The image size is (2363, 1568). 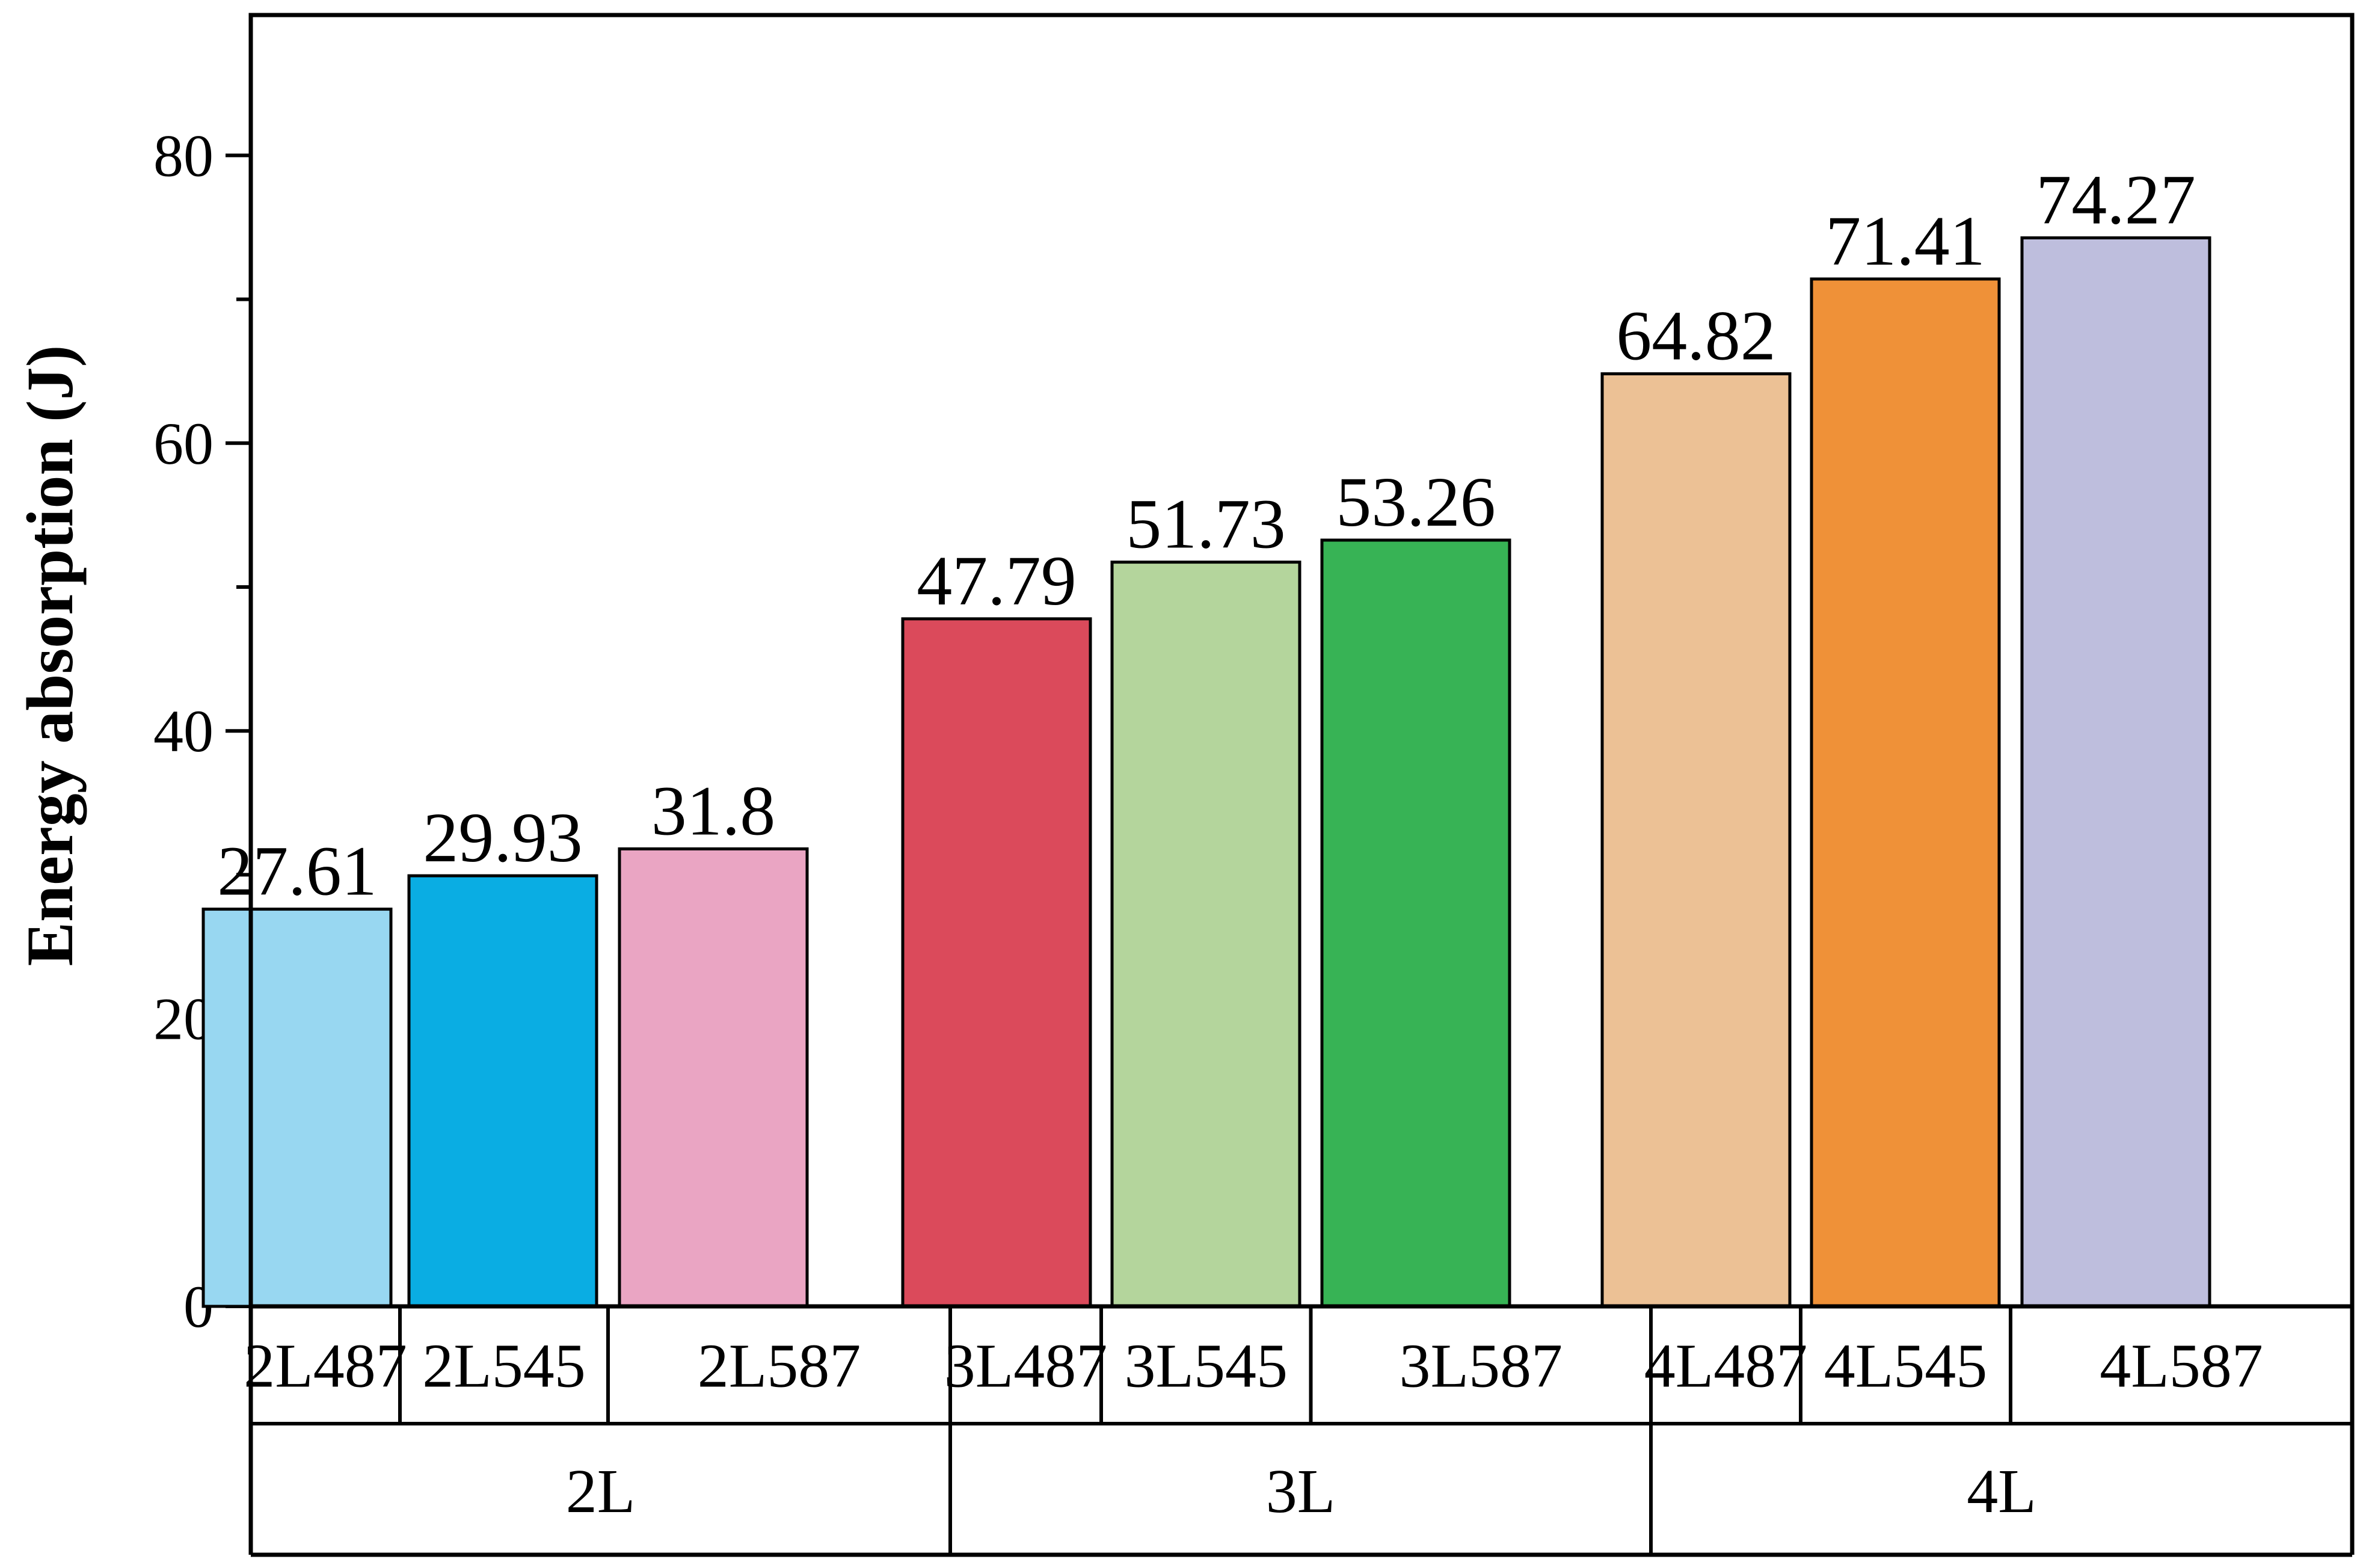 What do you see at coordinates (1905, 241) in the screenshot?
I see `value-label-4L545: 71.41` at bounding box center [1905, 241].